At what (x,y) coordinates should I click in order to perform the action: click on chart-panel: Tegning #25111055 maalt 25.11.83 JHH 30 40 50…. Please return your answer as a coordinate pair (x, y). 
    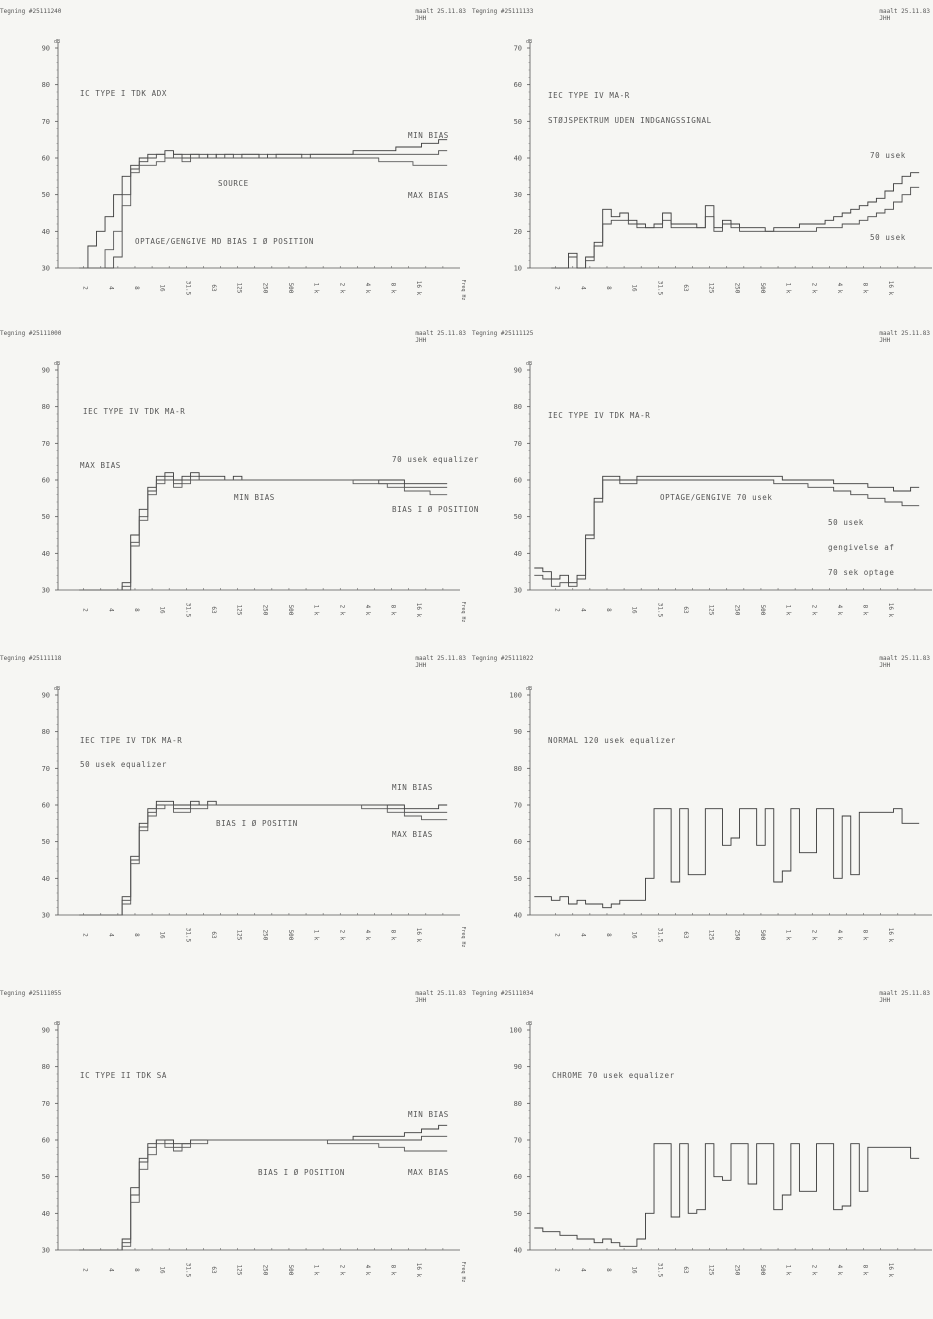
    Looking at the image, I should click on (235, 1150).